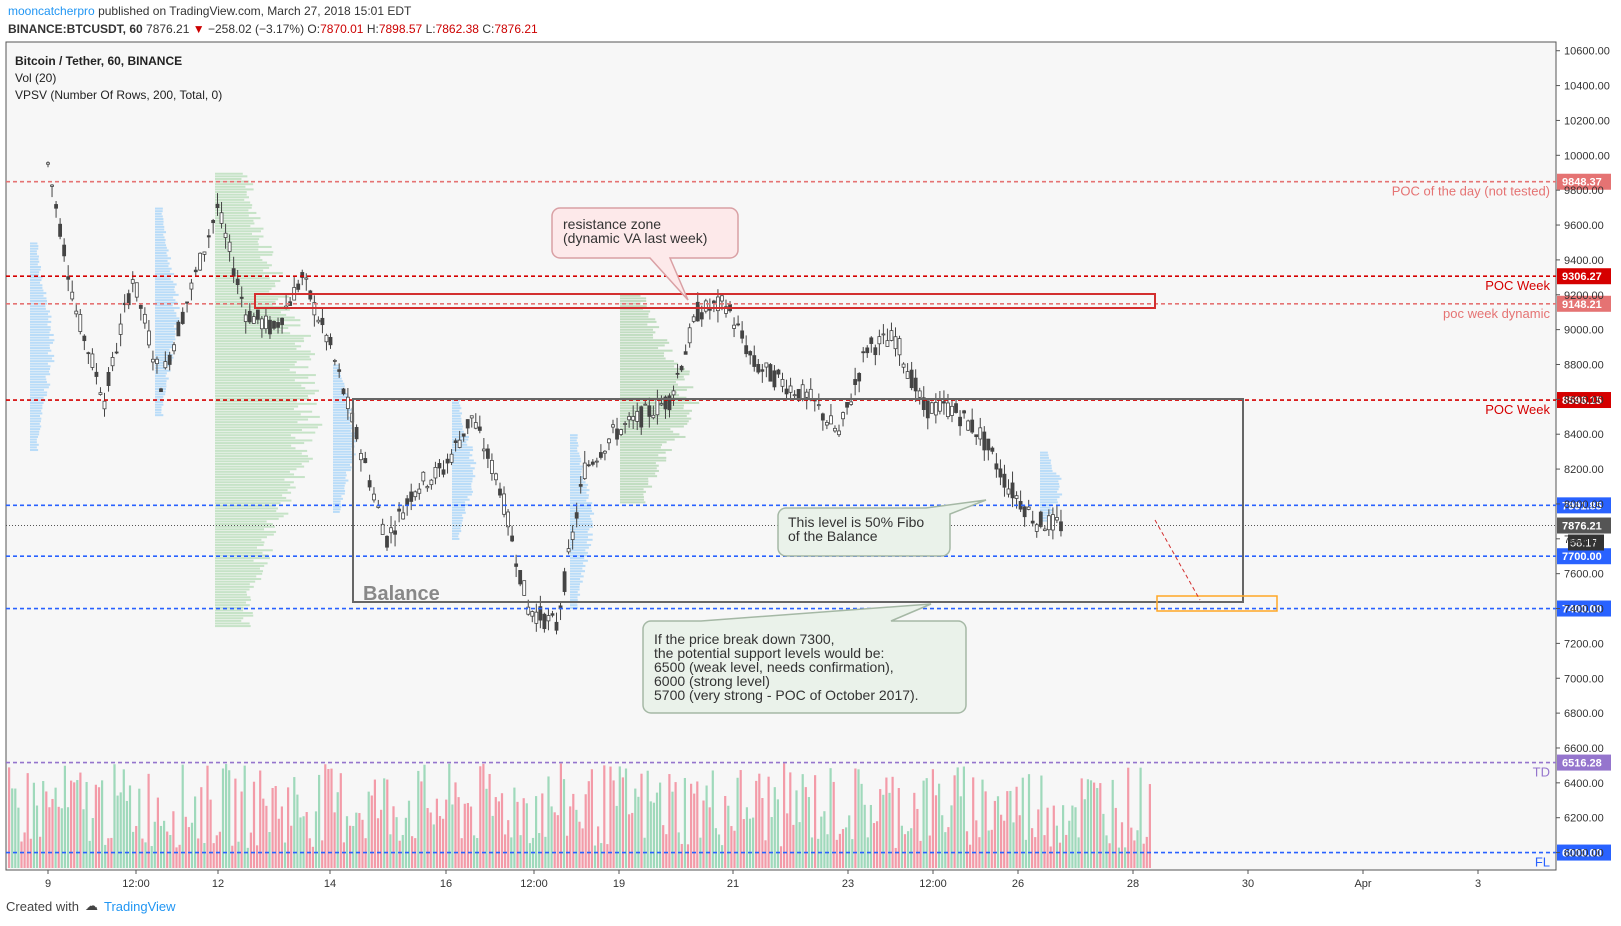 The image size is (1621, 926). I want to click on author-link: mooncatcherpro, so click(51, 11).